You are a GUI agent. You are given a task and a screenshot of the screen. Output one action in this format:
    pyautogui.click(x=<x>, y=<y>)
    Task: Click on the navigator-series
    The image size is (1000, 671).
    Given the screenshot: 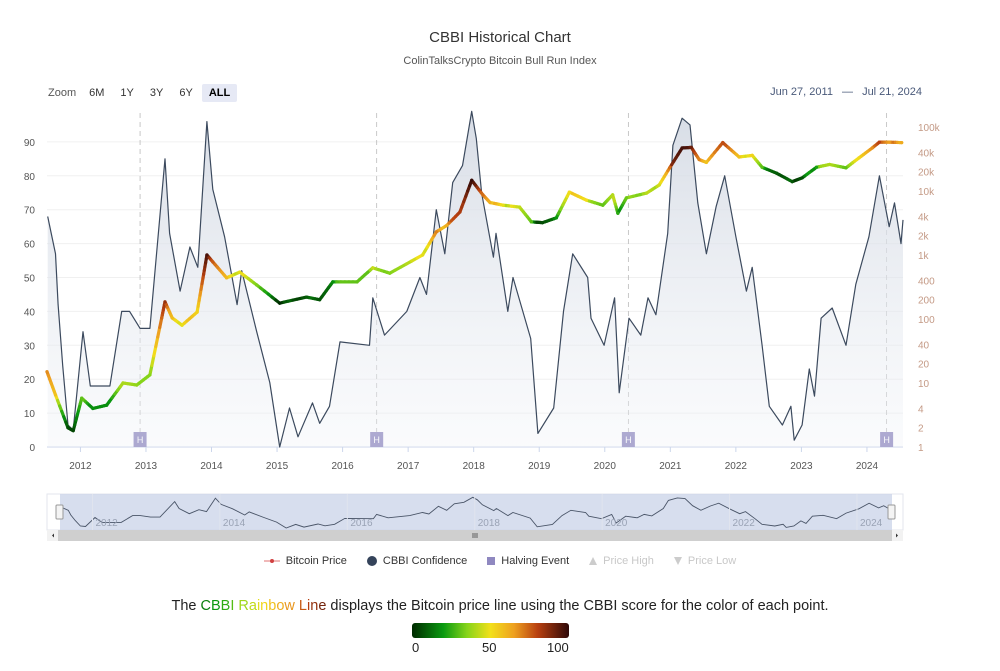 What is the action you would take?
    pyautogui.click(x=476, y=512)
    